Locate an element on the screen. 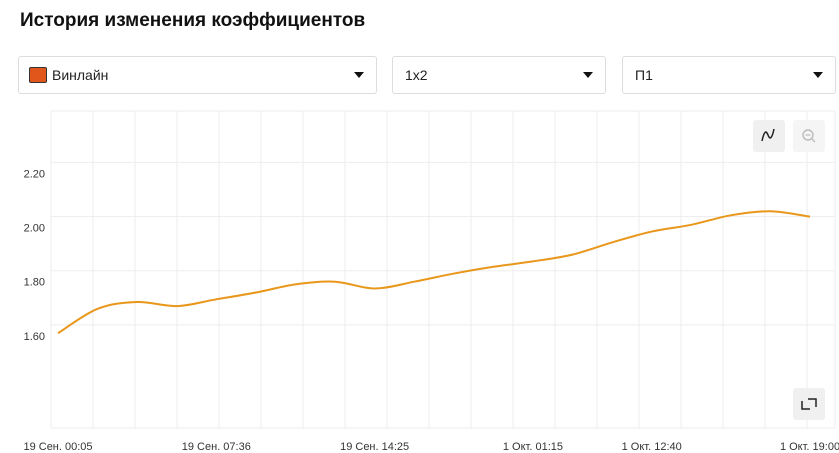  x-tick-label: 19 Сен. 00:05 is located at coordinates (57, 447).